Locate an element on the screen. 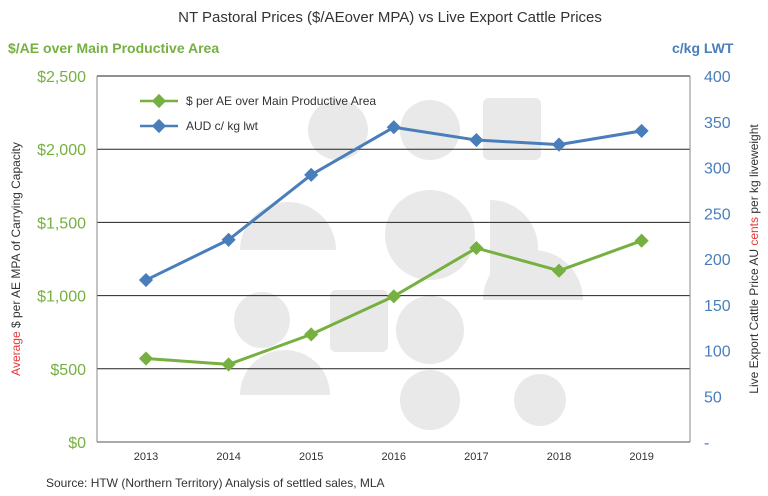 The width and height of the screenshot is (768, 496). right-tick-label: 150 is located at coordinates (717, 306).